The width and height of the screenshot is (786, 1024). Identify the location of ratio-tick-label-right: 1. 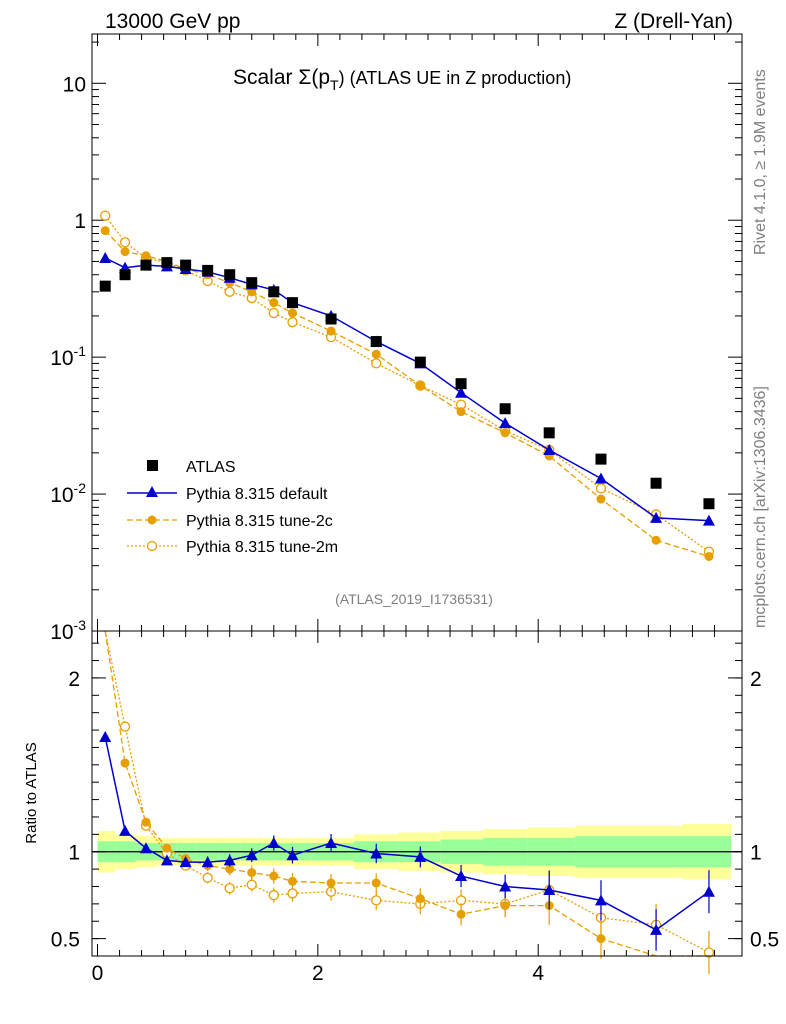
(756, 853).